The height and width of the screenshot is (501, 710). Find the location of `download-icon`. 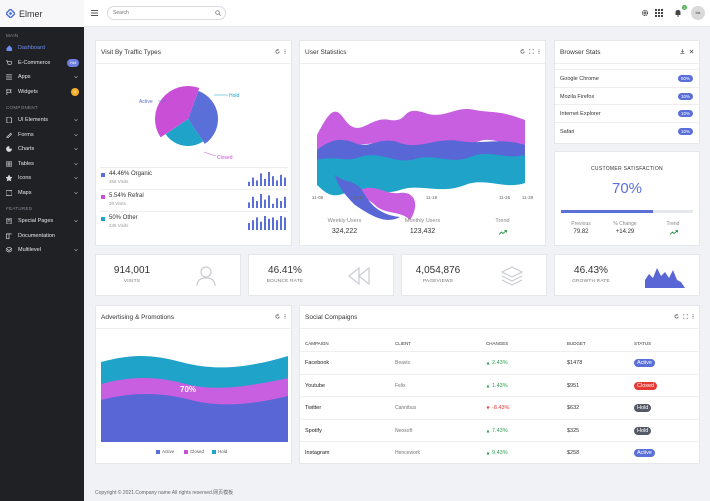

download-icon is located at coordinates (682, 51).